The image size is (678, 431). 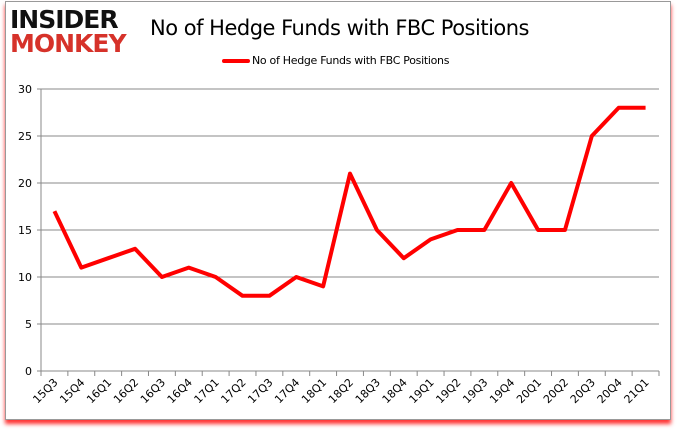 I want to click on legend-swatch, so click(x=236, y=60).